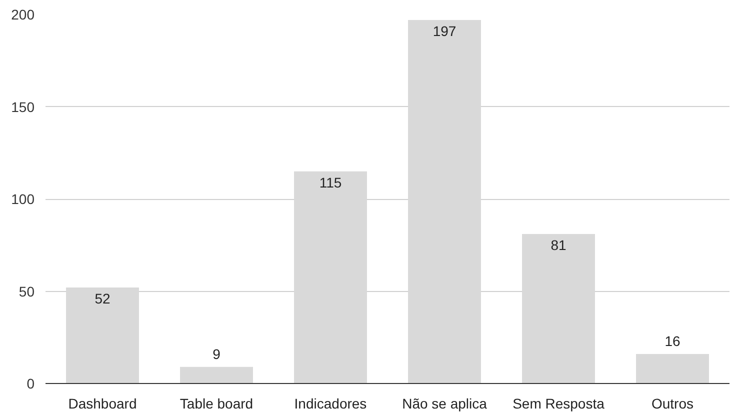 This screenshot has width=737, height=414. I want to click on x-tick-label: Dashboard, so click(102, 404).